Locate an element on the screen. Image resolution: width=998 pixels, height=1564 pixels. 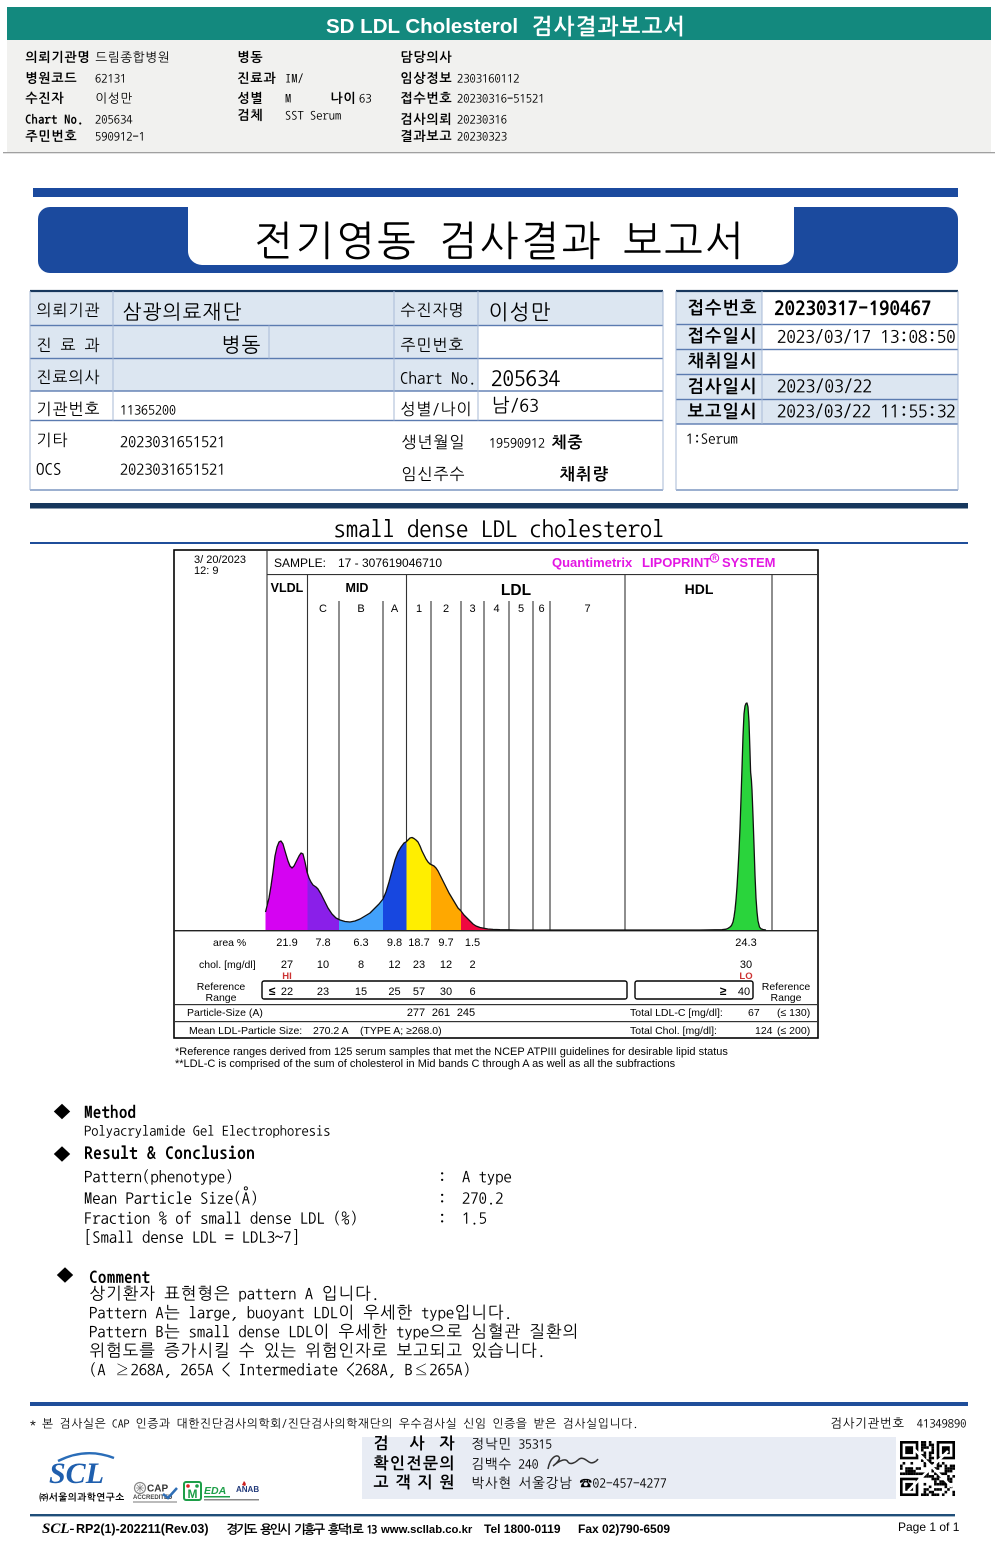
svg-text: RP2(1)-202211(Rev.03) is located at coordinates (142, 1529).